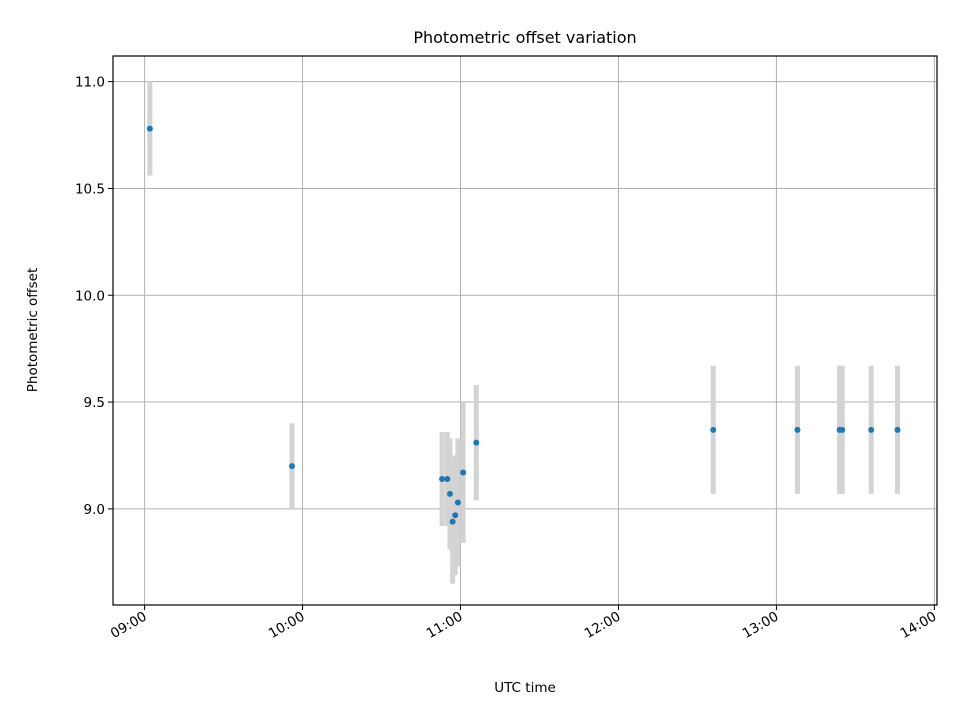 The image size is (960, 720). What do you see at coordinates (90, 83) in the screenshot?
I see `y-tick-label: 11.0` at bounding box center [90, 83].